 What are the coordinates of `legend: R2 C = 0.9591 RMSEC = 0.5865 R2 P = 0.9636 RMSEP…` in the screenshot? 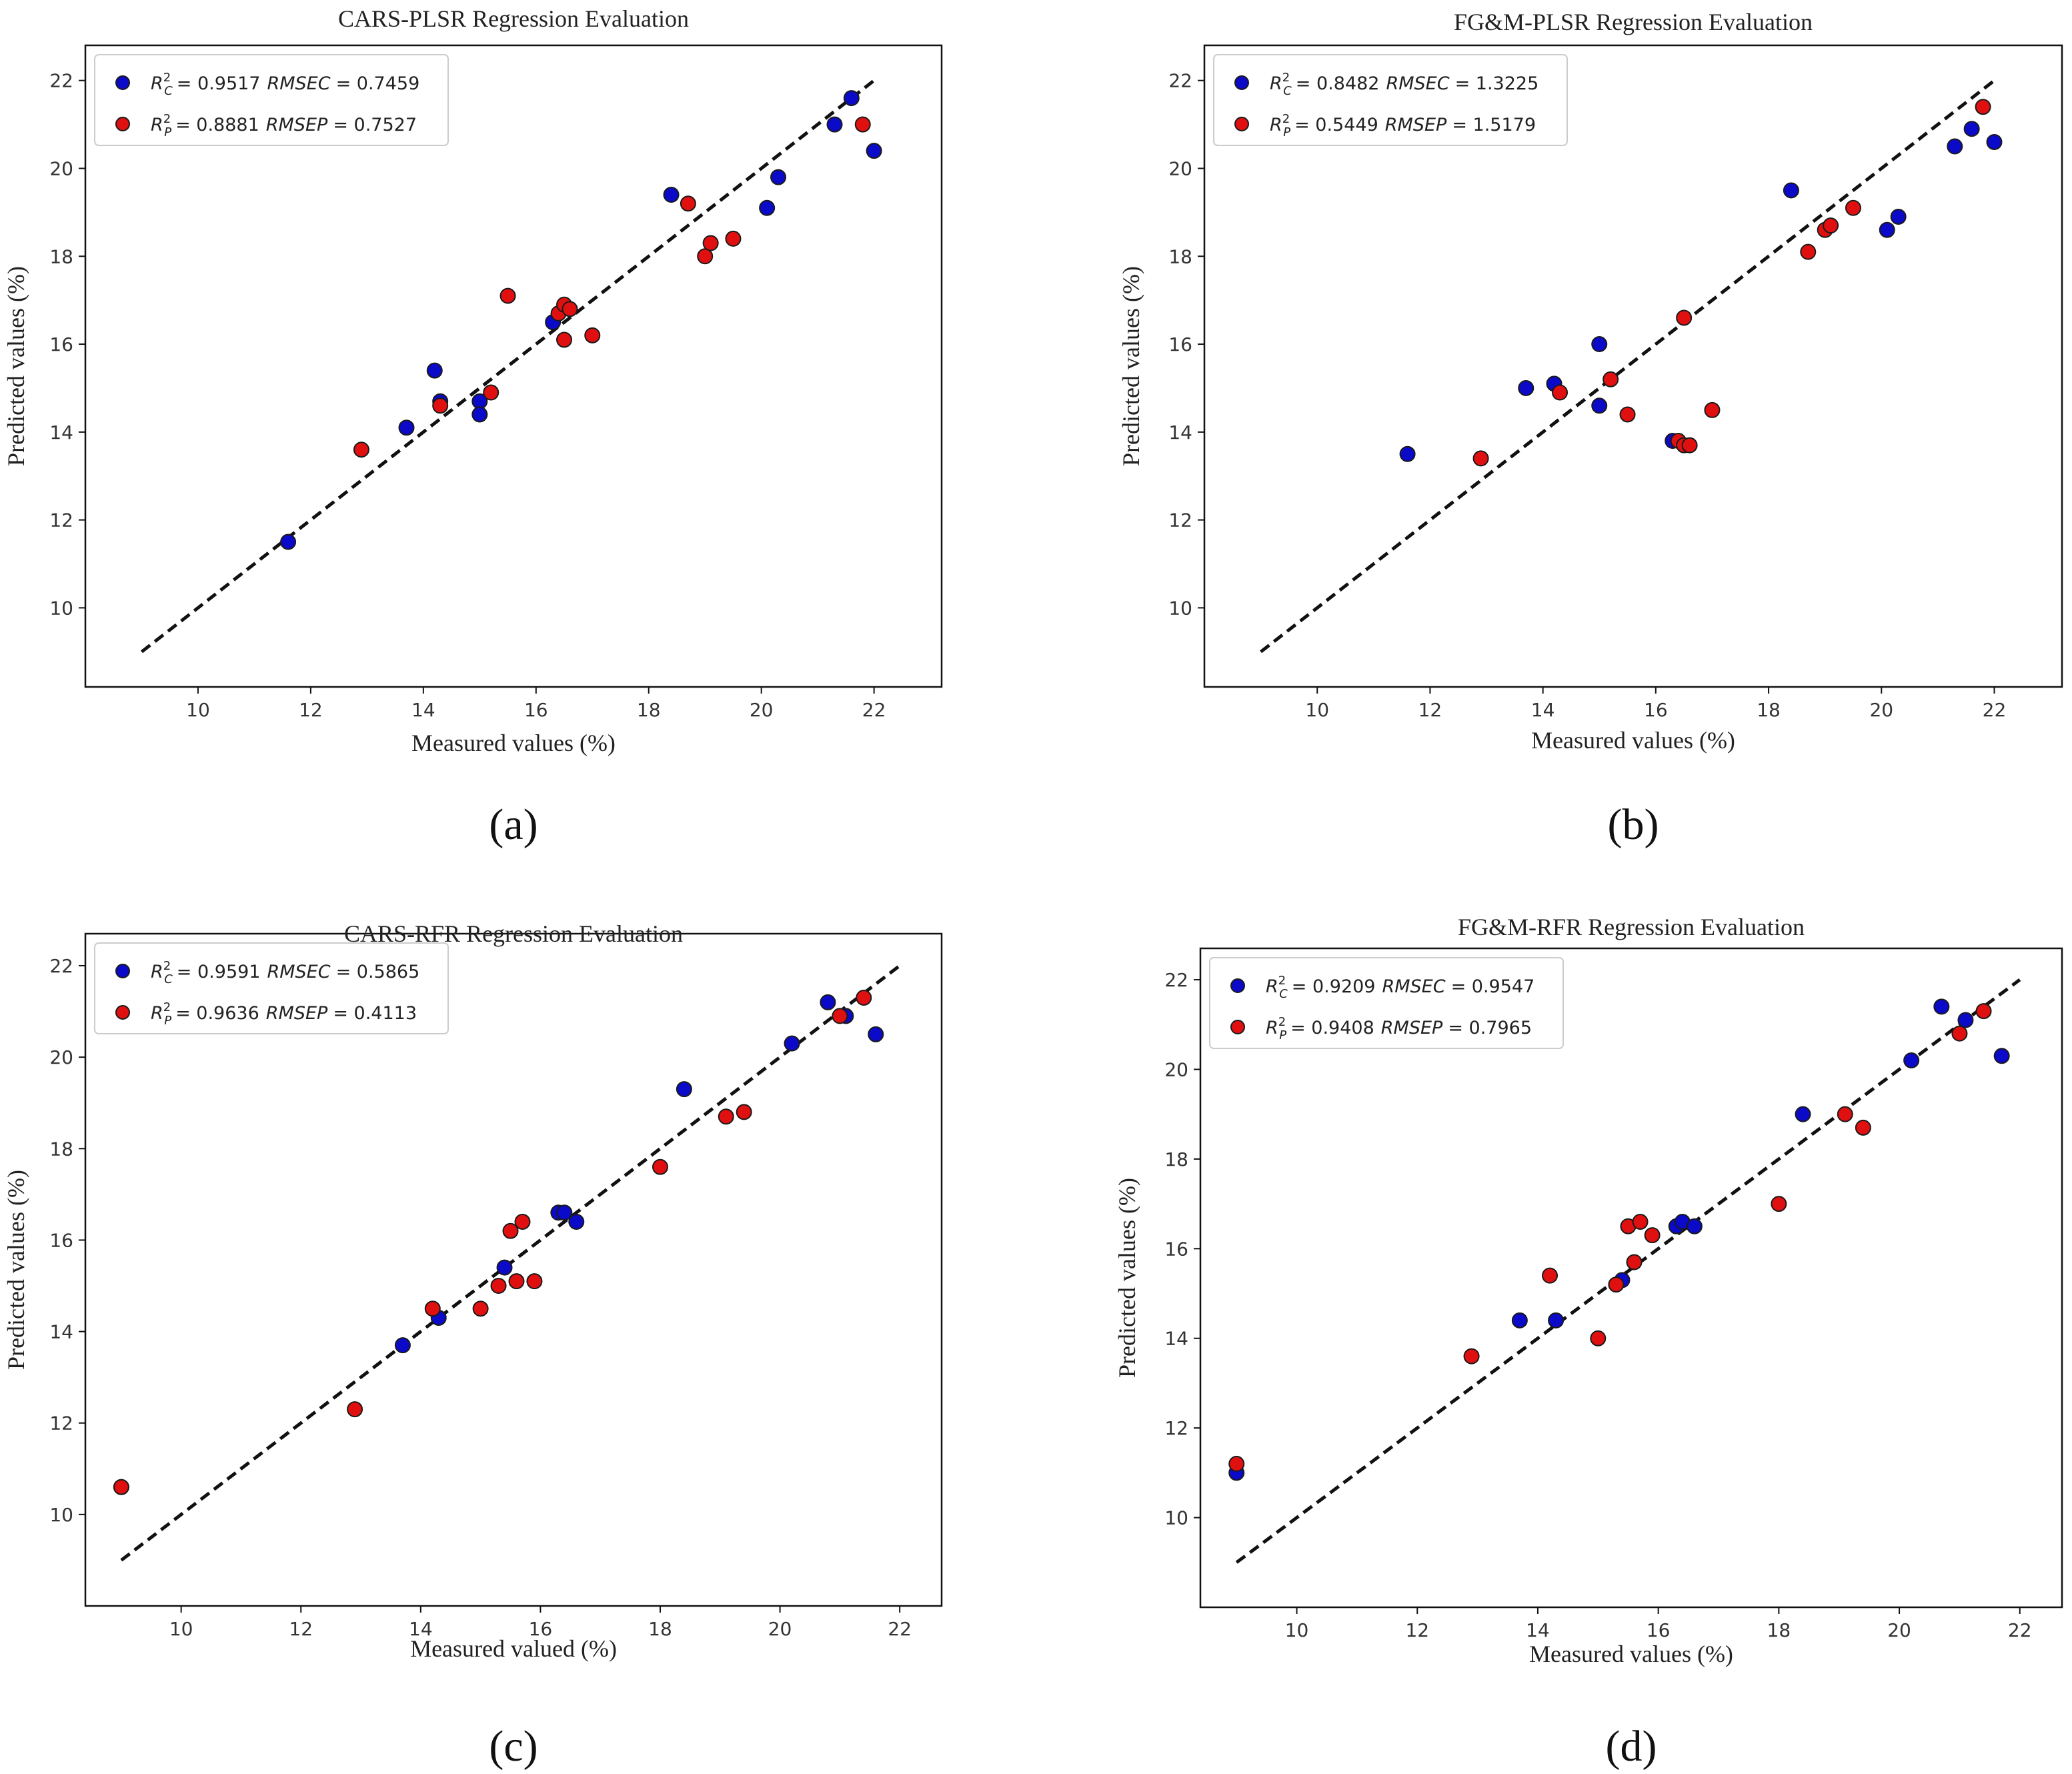 It's located at (271, 988).